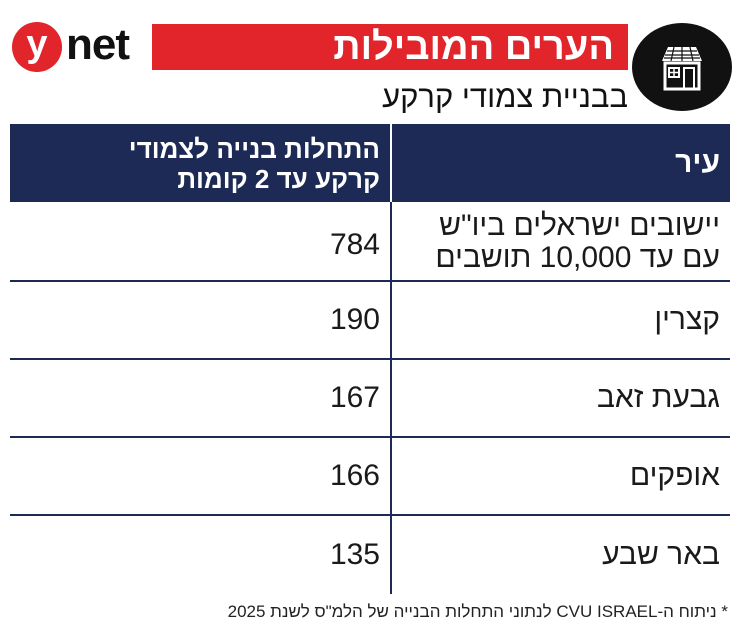 Image resolution: width=740 pixels, height=641 pixels. I want to click on column-header-value-line2: קרקע עד 2 קומות, so click(278, 179).